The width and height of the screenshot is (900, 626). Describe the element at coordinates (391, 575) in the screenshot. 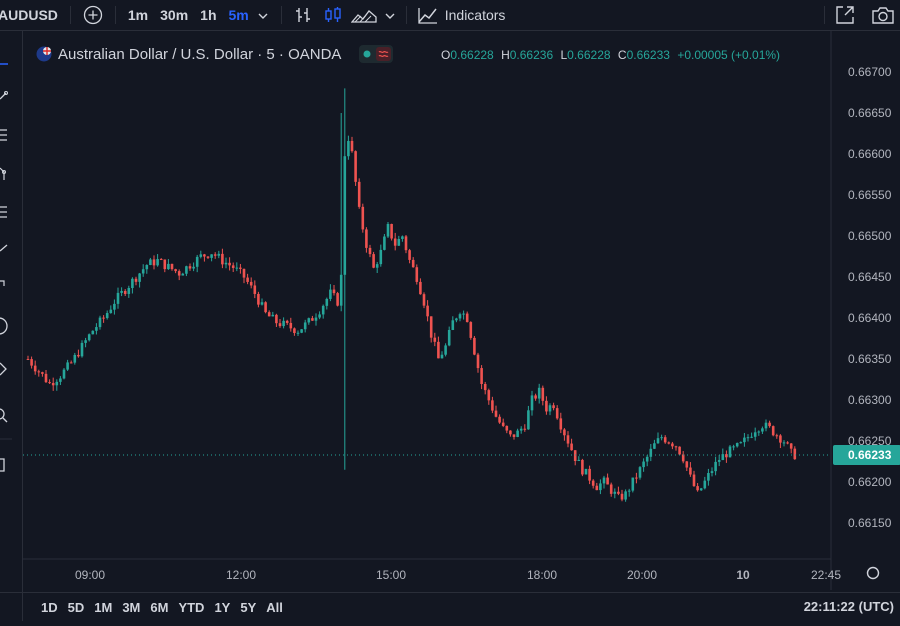

I see `x-tick-label: 15:00` at that location.